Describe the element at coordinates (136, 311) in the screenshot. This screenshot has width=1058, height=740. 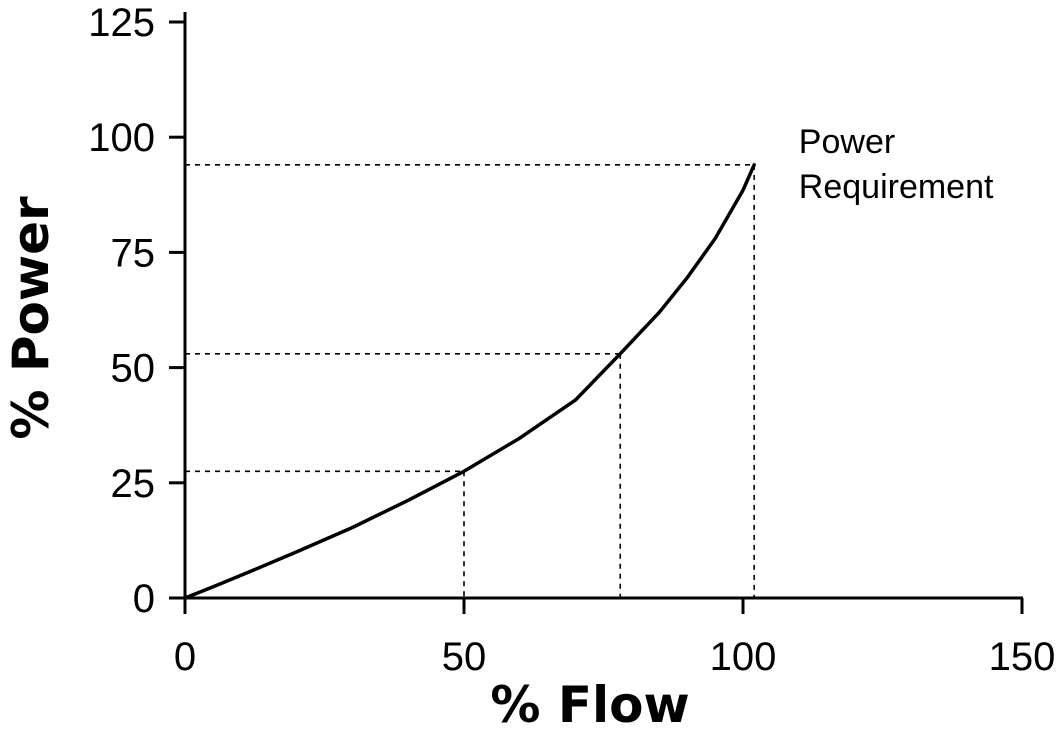
I see `y-axis-ticks: 0 25 50 75 100 125` at that location.